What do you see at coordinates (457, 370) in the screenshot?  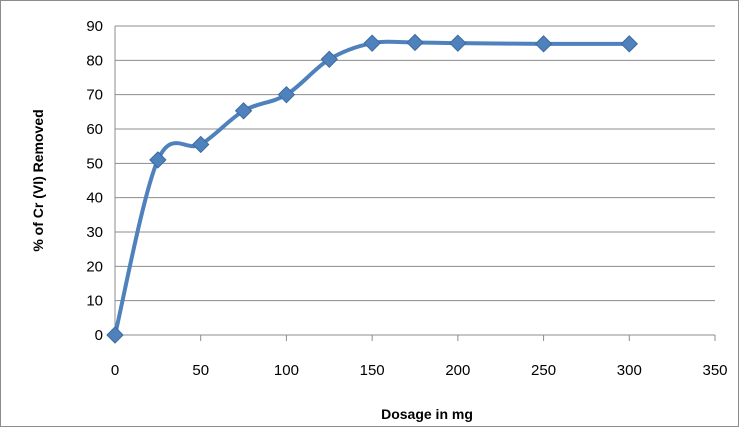 I see `x-tick-label: 200` at bounding box center [457, 370].